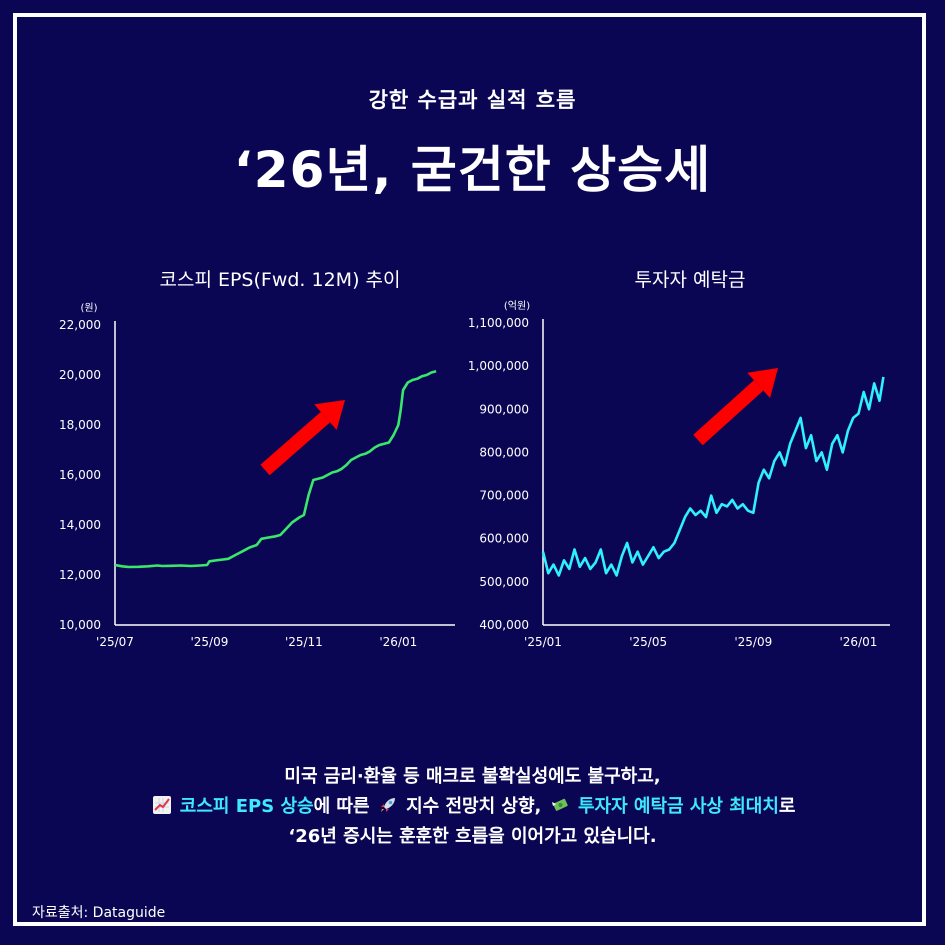 Image resolution: width=945 pixels, height=945 pixels. Describe the element at coordinates (498, 323) in the screenshot. I see `deposit-y-tick-label: 1,100,000` at that location.